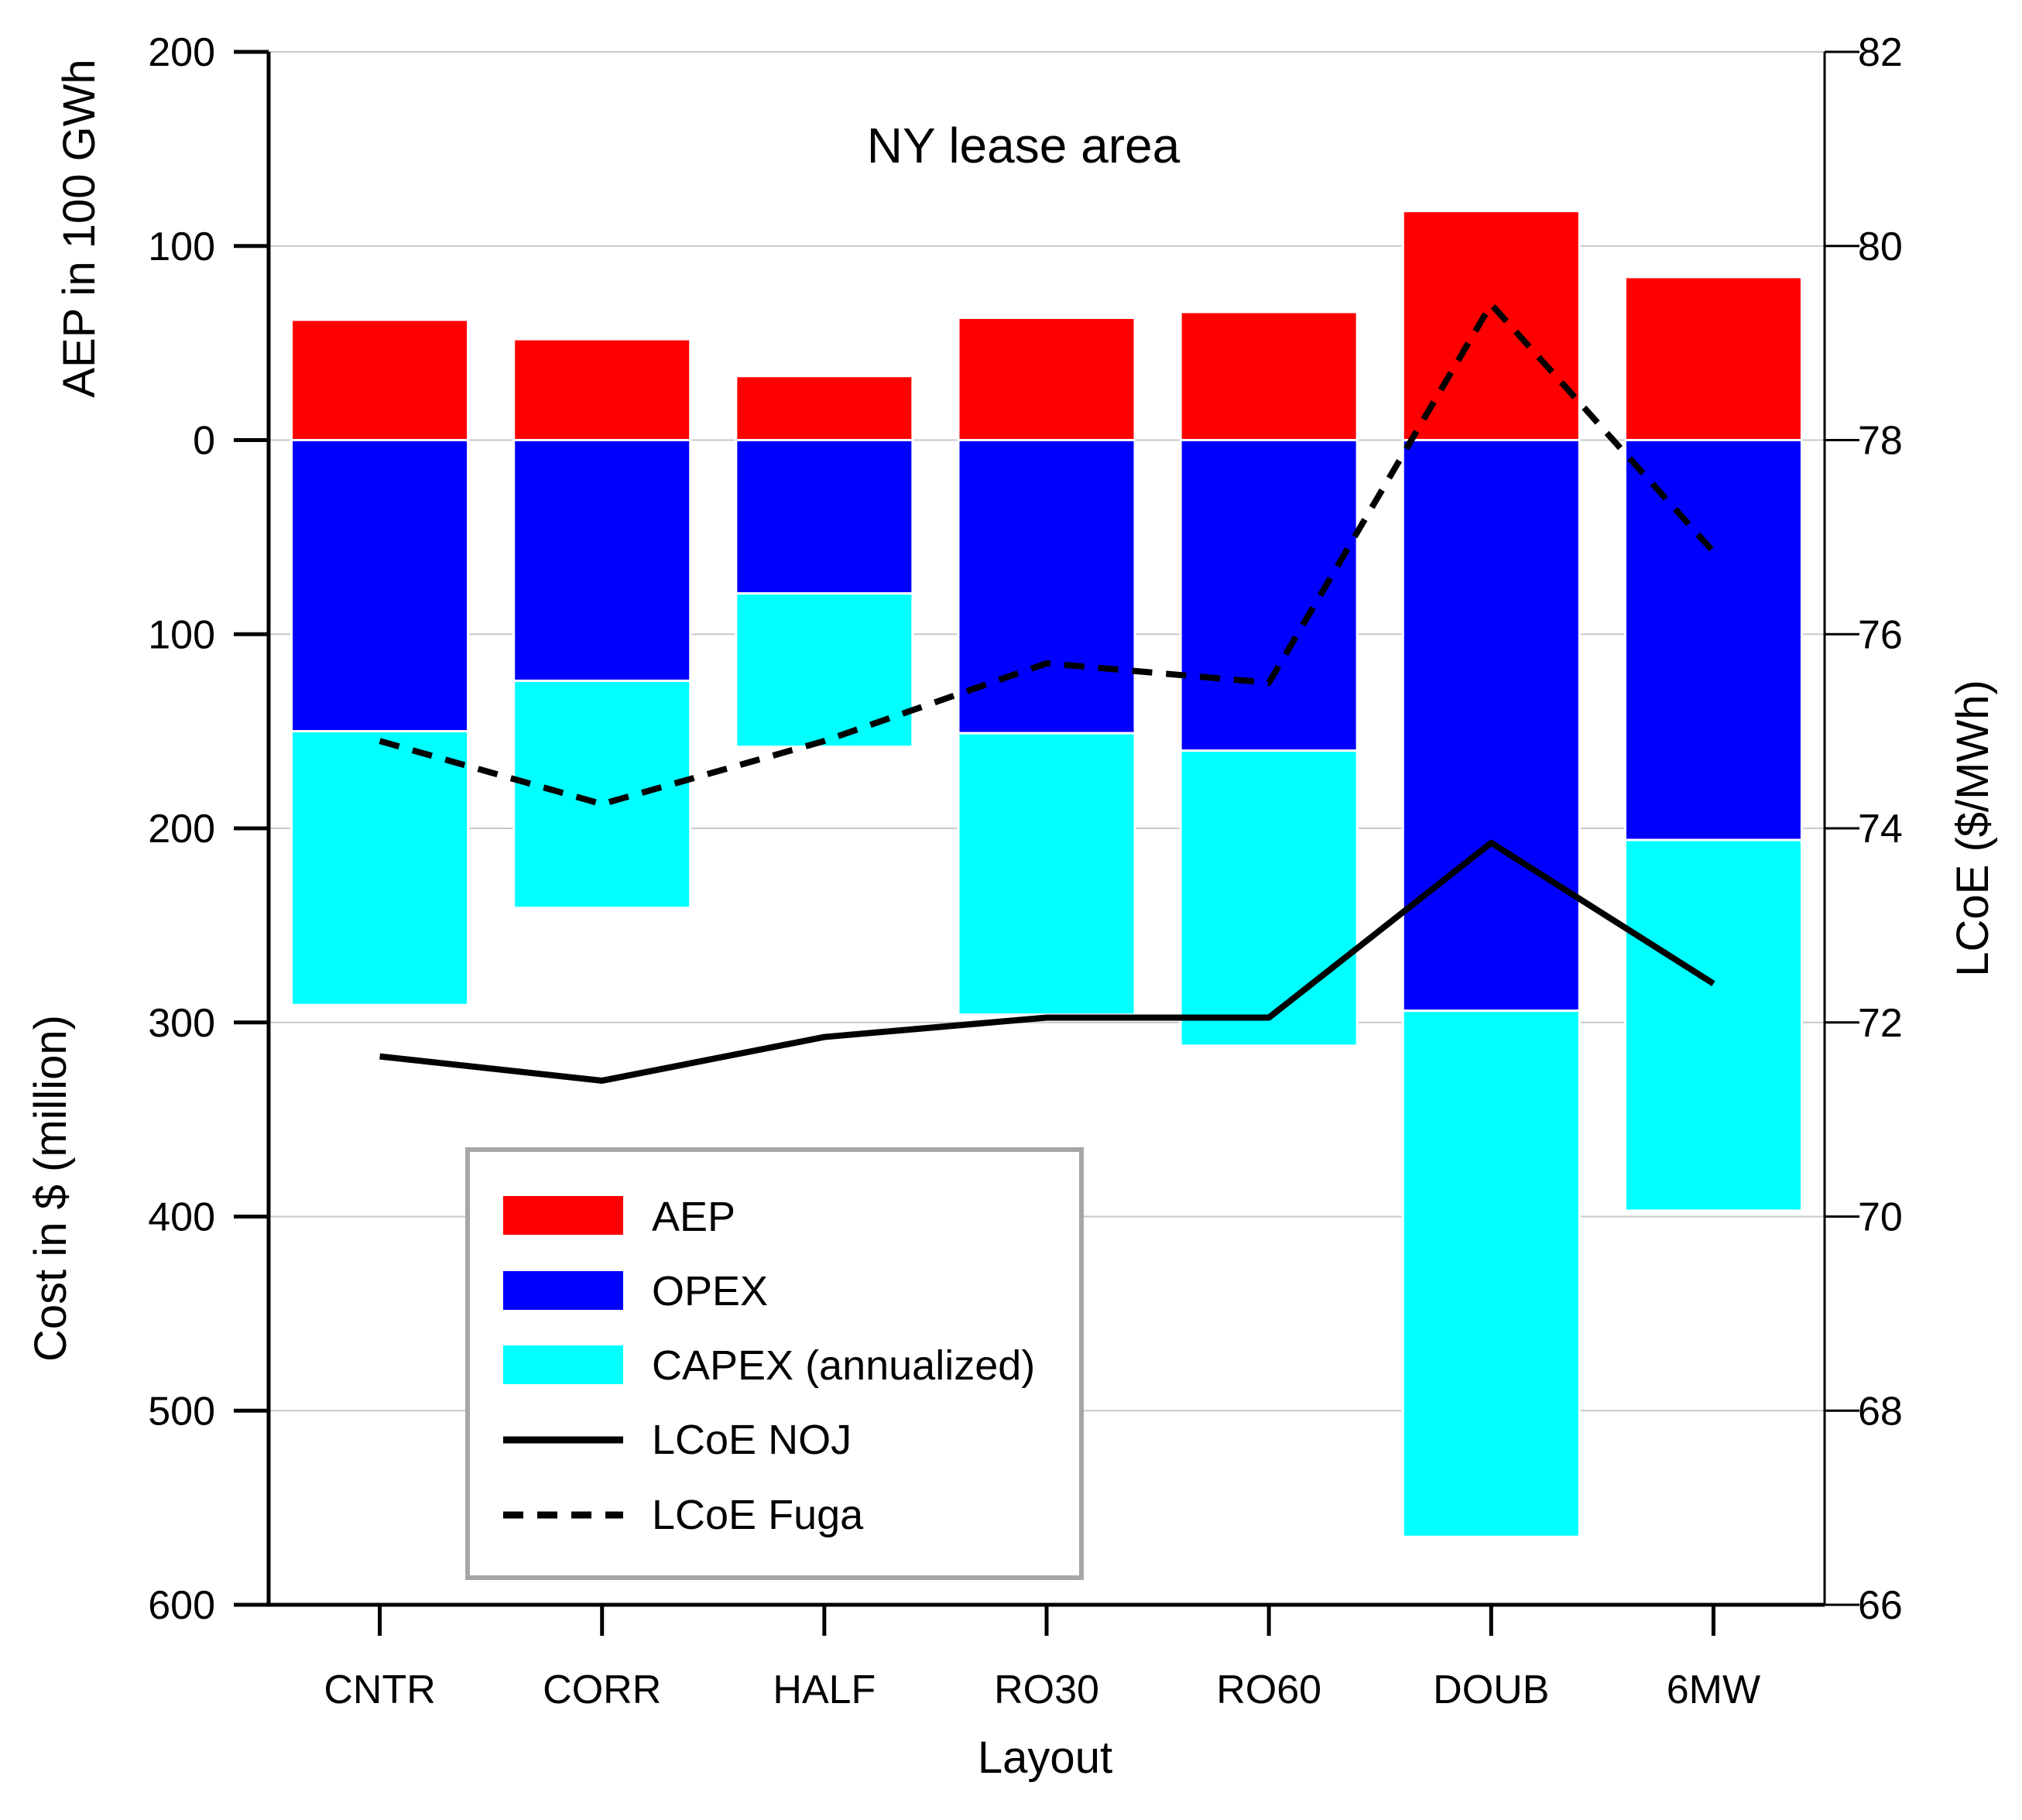 This screenshot has width=2022, height=1820. I want to click on bar-aep-half, so click(824, 408).